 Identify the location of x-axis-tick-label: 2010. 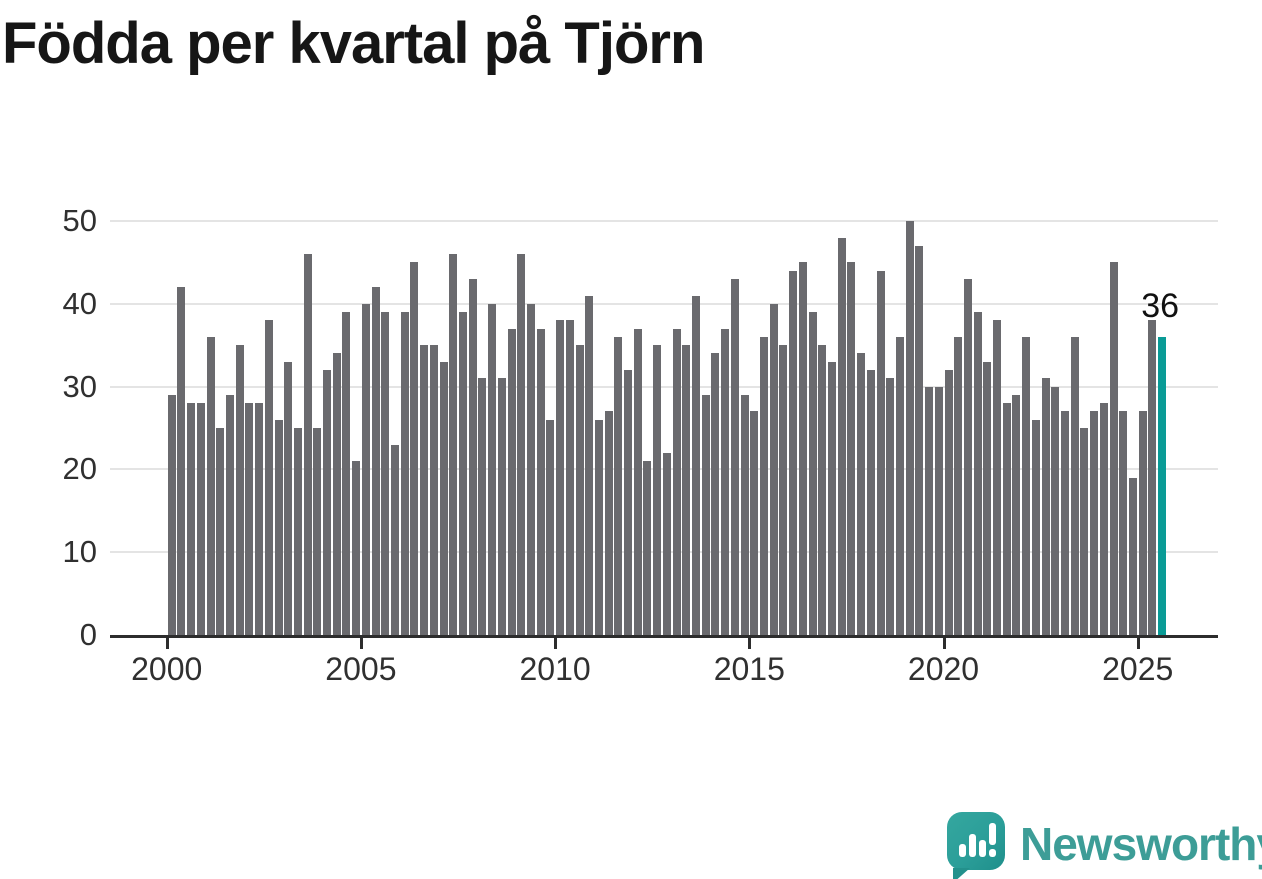
(555, 669).